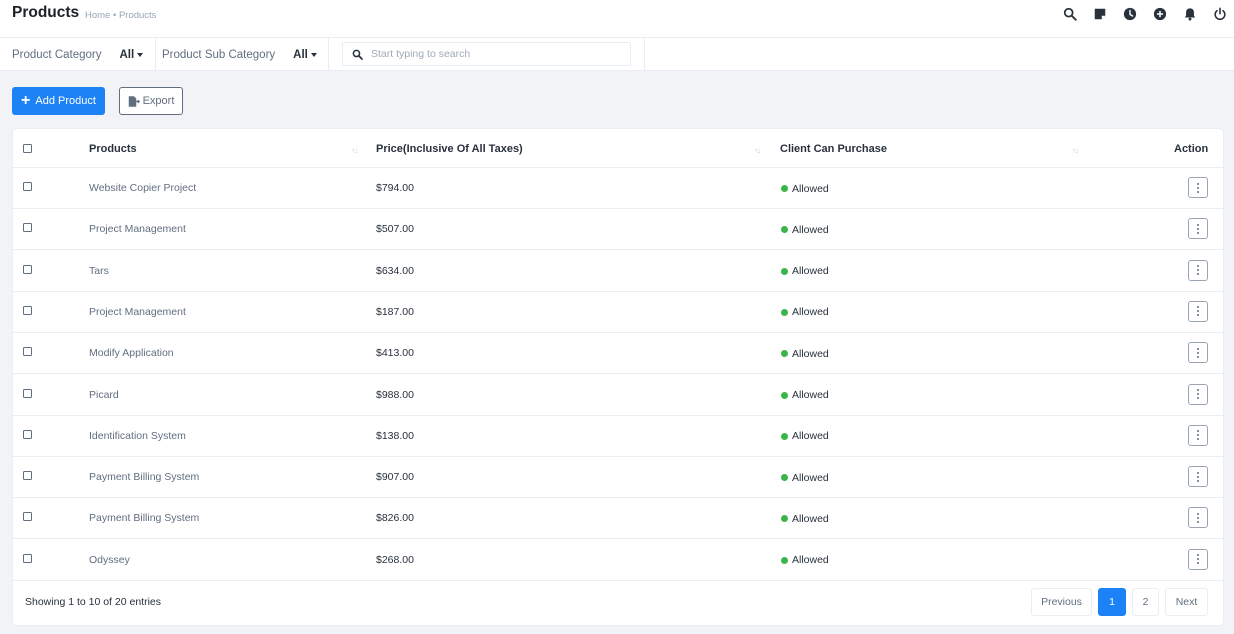  I want to click on power-icon, so click(1220, 14).